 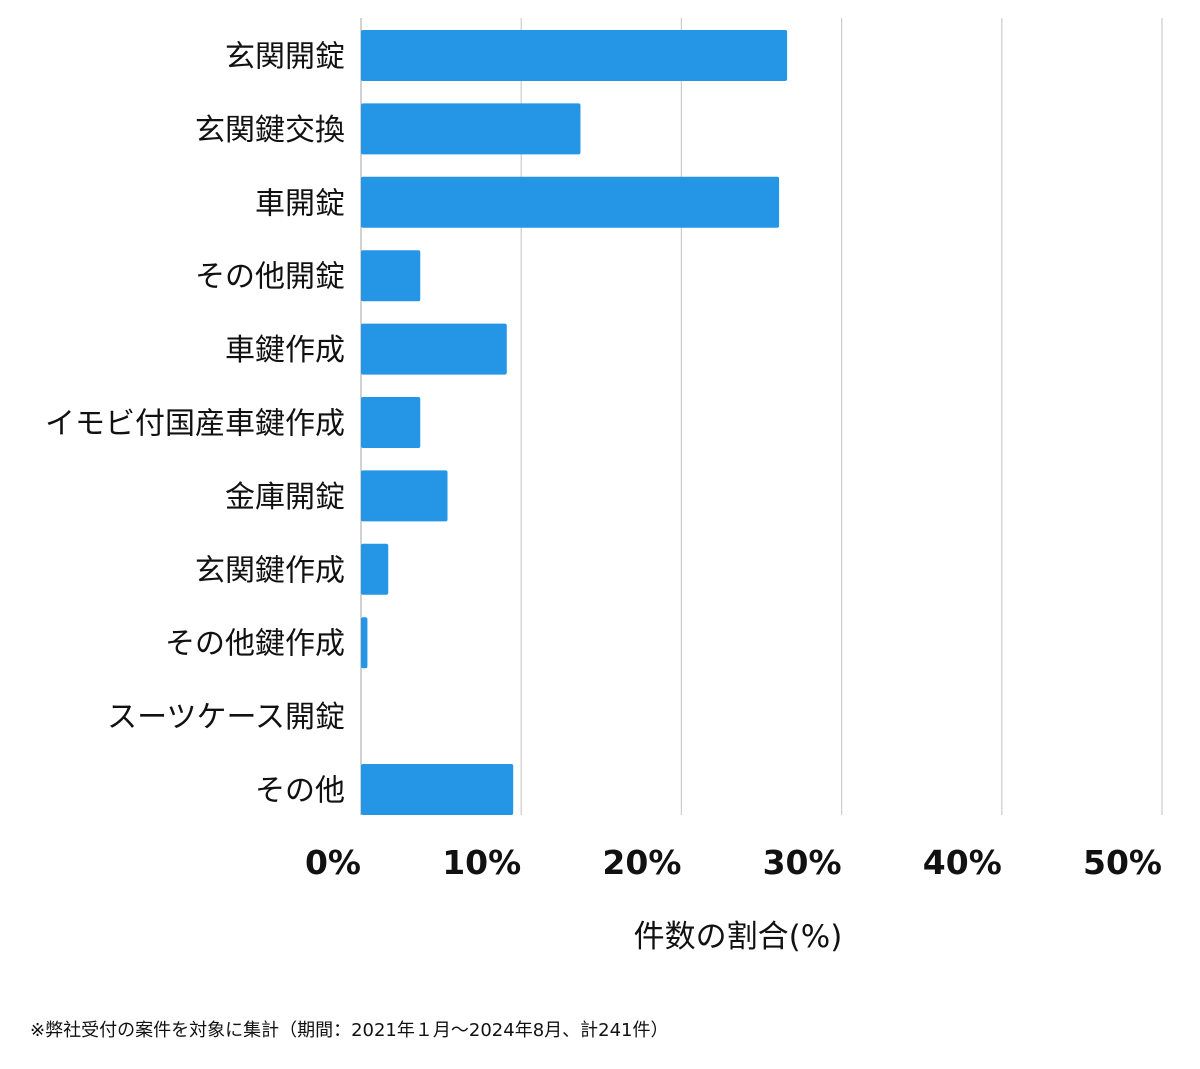 What do you see at coordinates (300, 791) in the screenshot?
I see `category-label: その他` at bounding box center [300, 791].